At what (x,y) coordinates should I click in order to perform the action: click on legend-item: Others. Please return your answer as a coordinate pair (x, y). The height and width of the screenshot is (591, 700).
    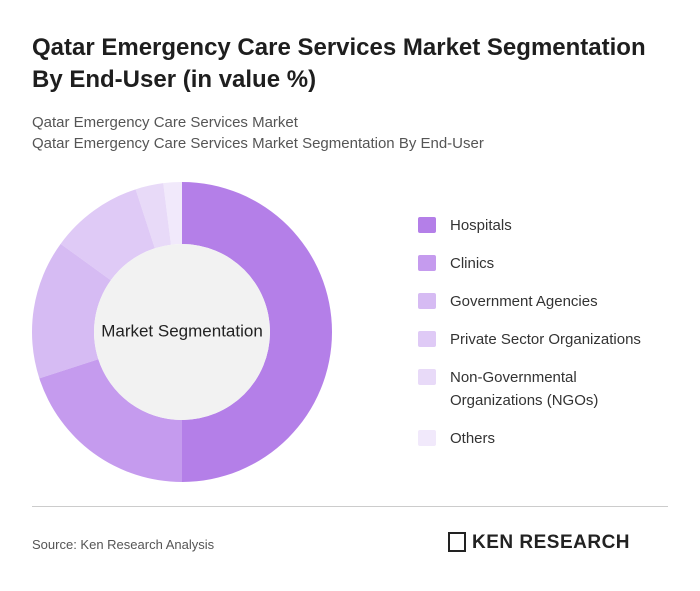
    Looking at the image, I should click on (536, 438).